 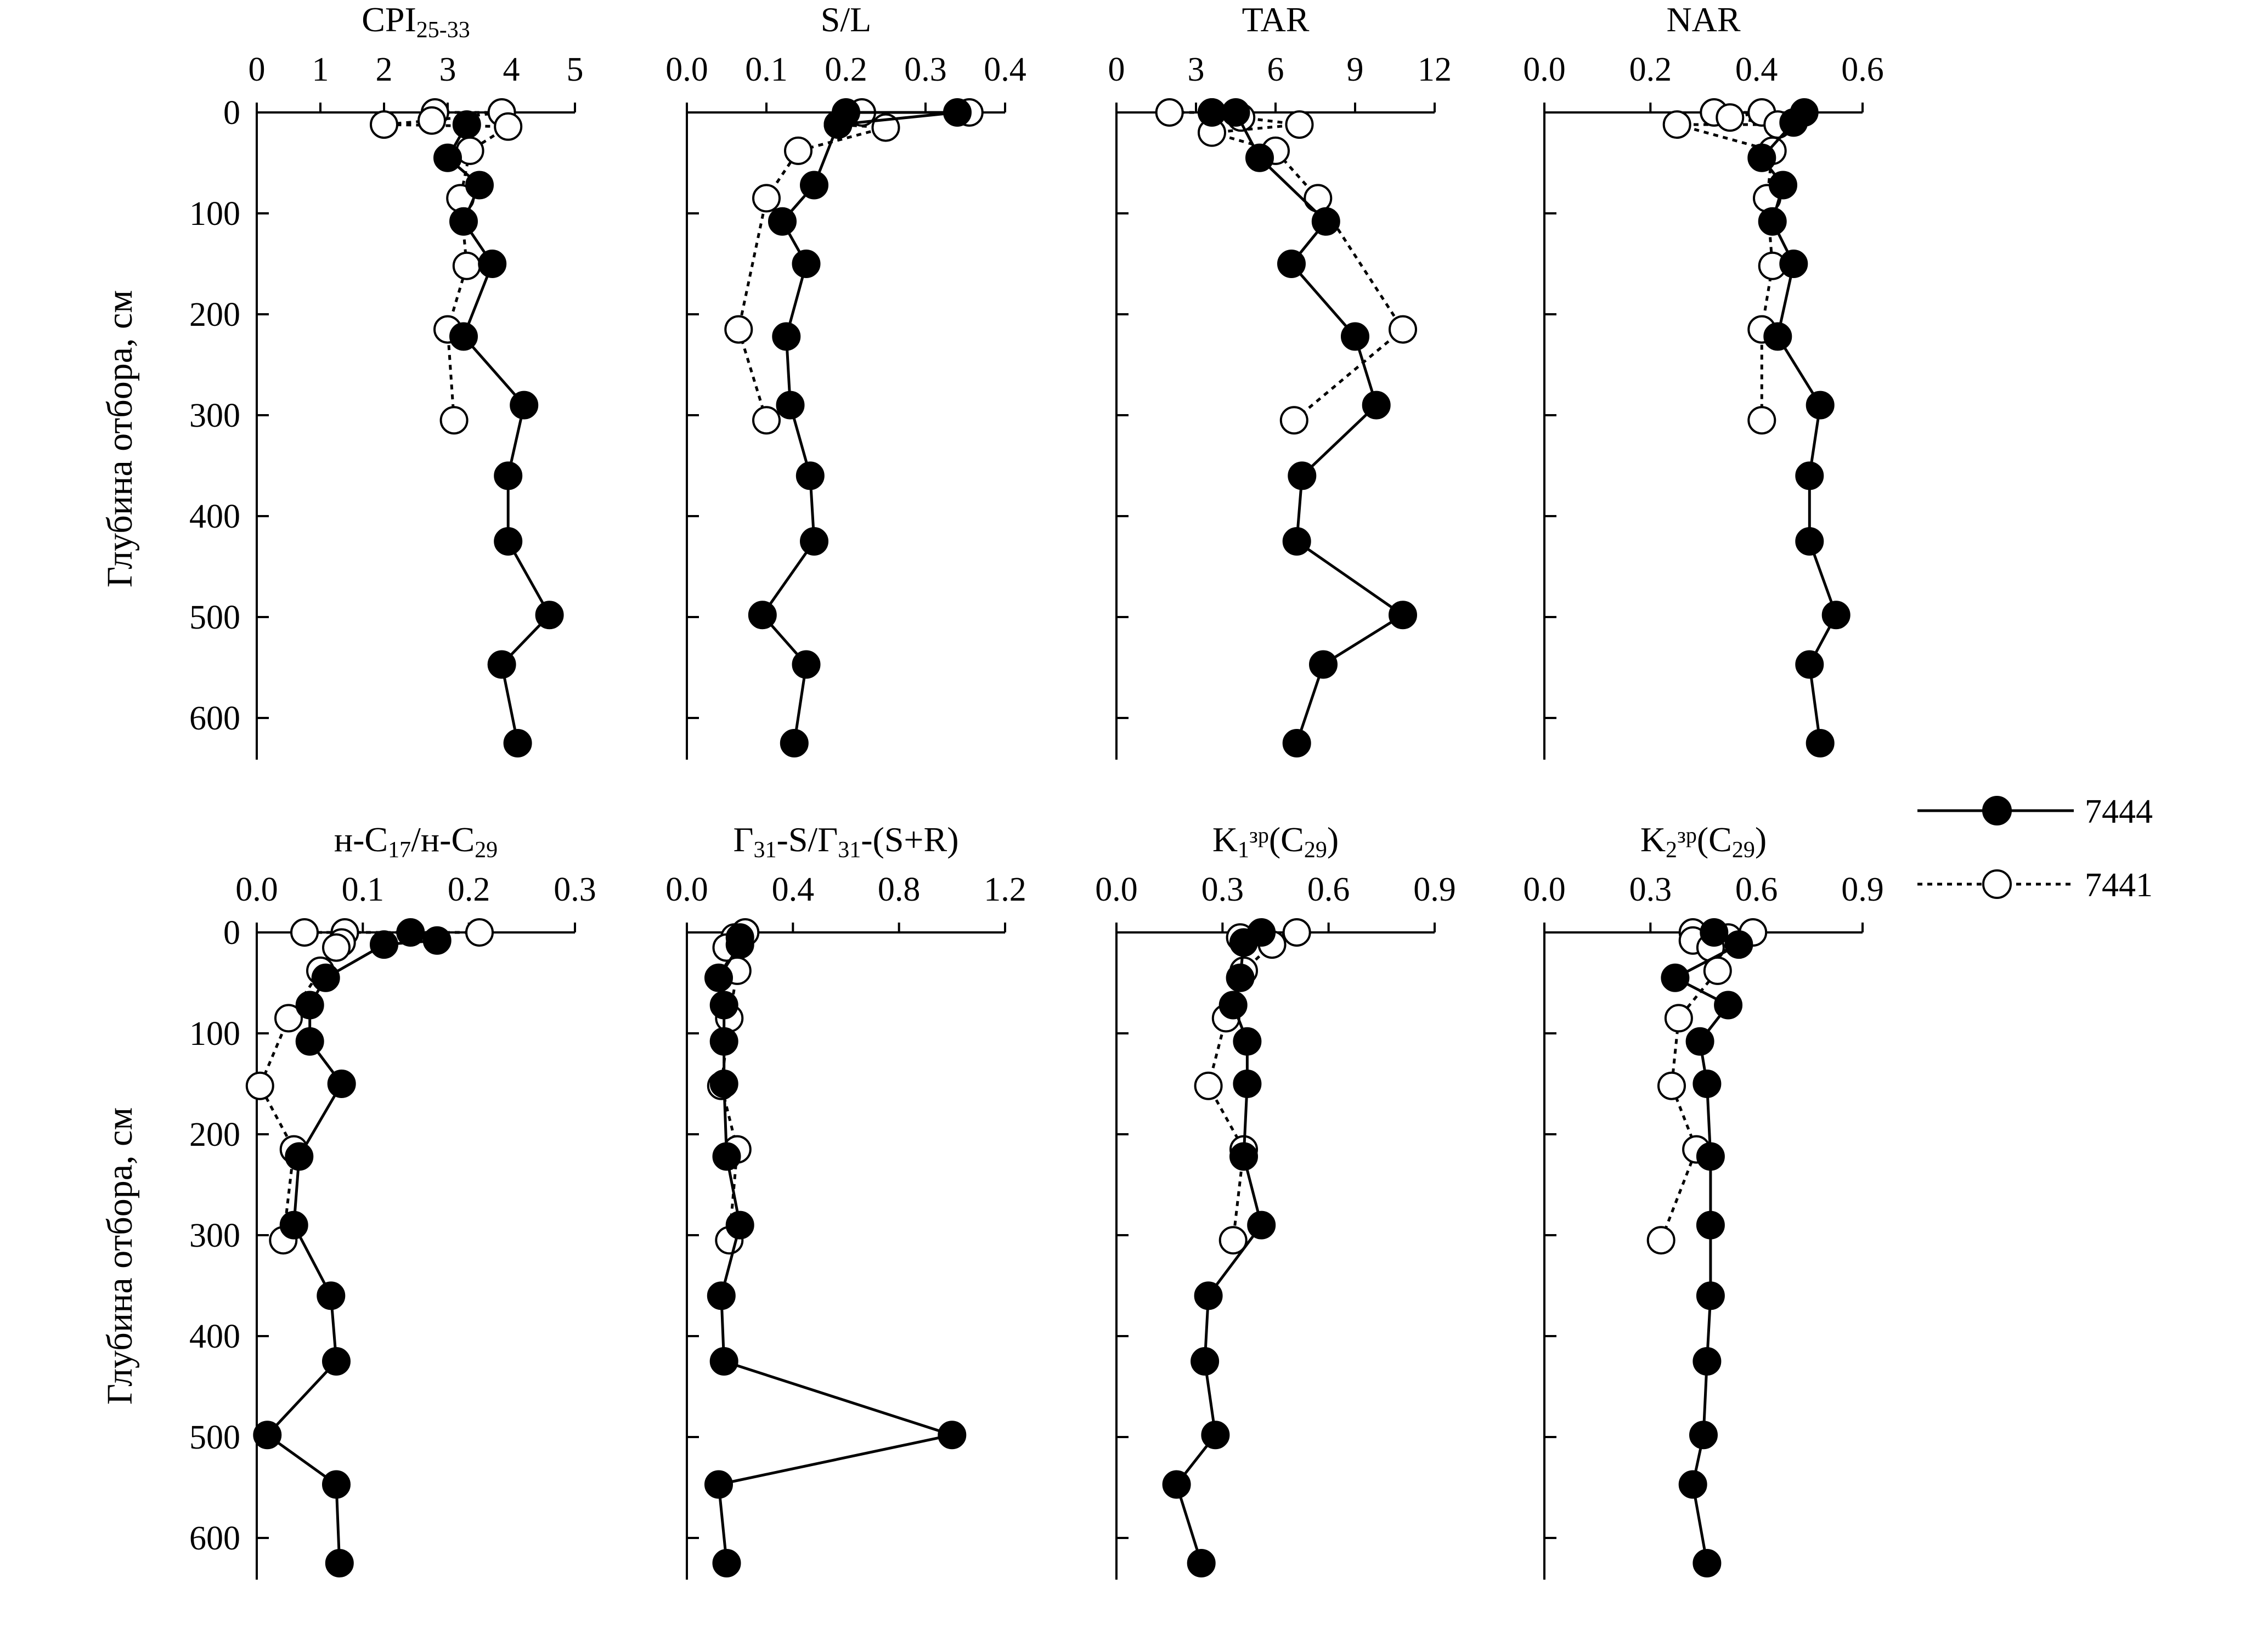 I want to click on y-tick-label: 400, so click(x=214, y=1336).